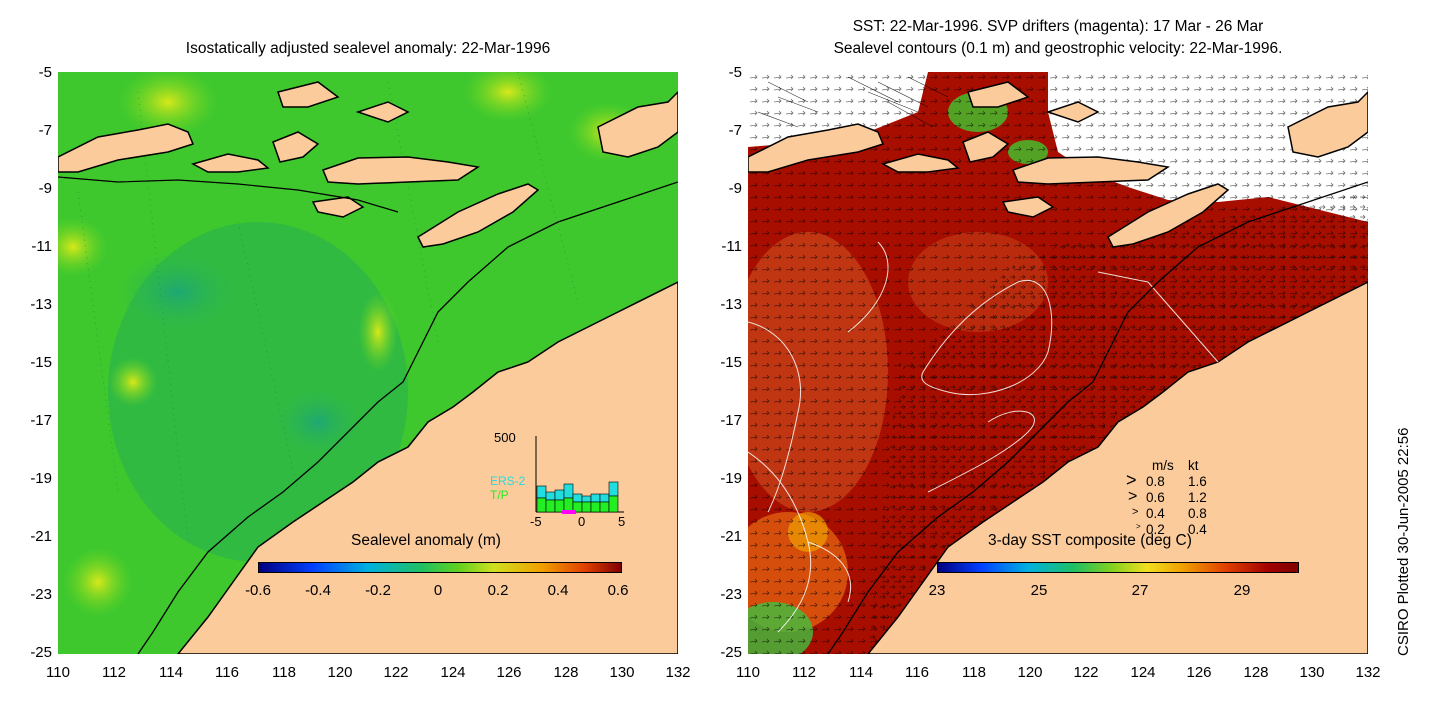 The height and width of the screenshot is (720, 1440). I want to click on sst-colorbar-title: 3-day SST composite (deg C), so click(1090, 540).